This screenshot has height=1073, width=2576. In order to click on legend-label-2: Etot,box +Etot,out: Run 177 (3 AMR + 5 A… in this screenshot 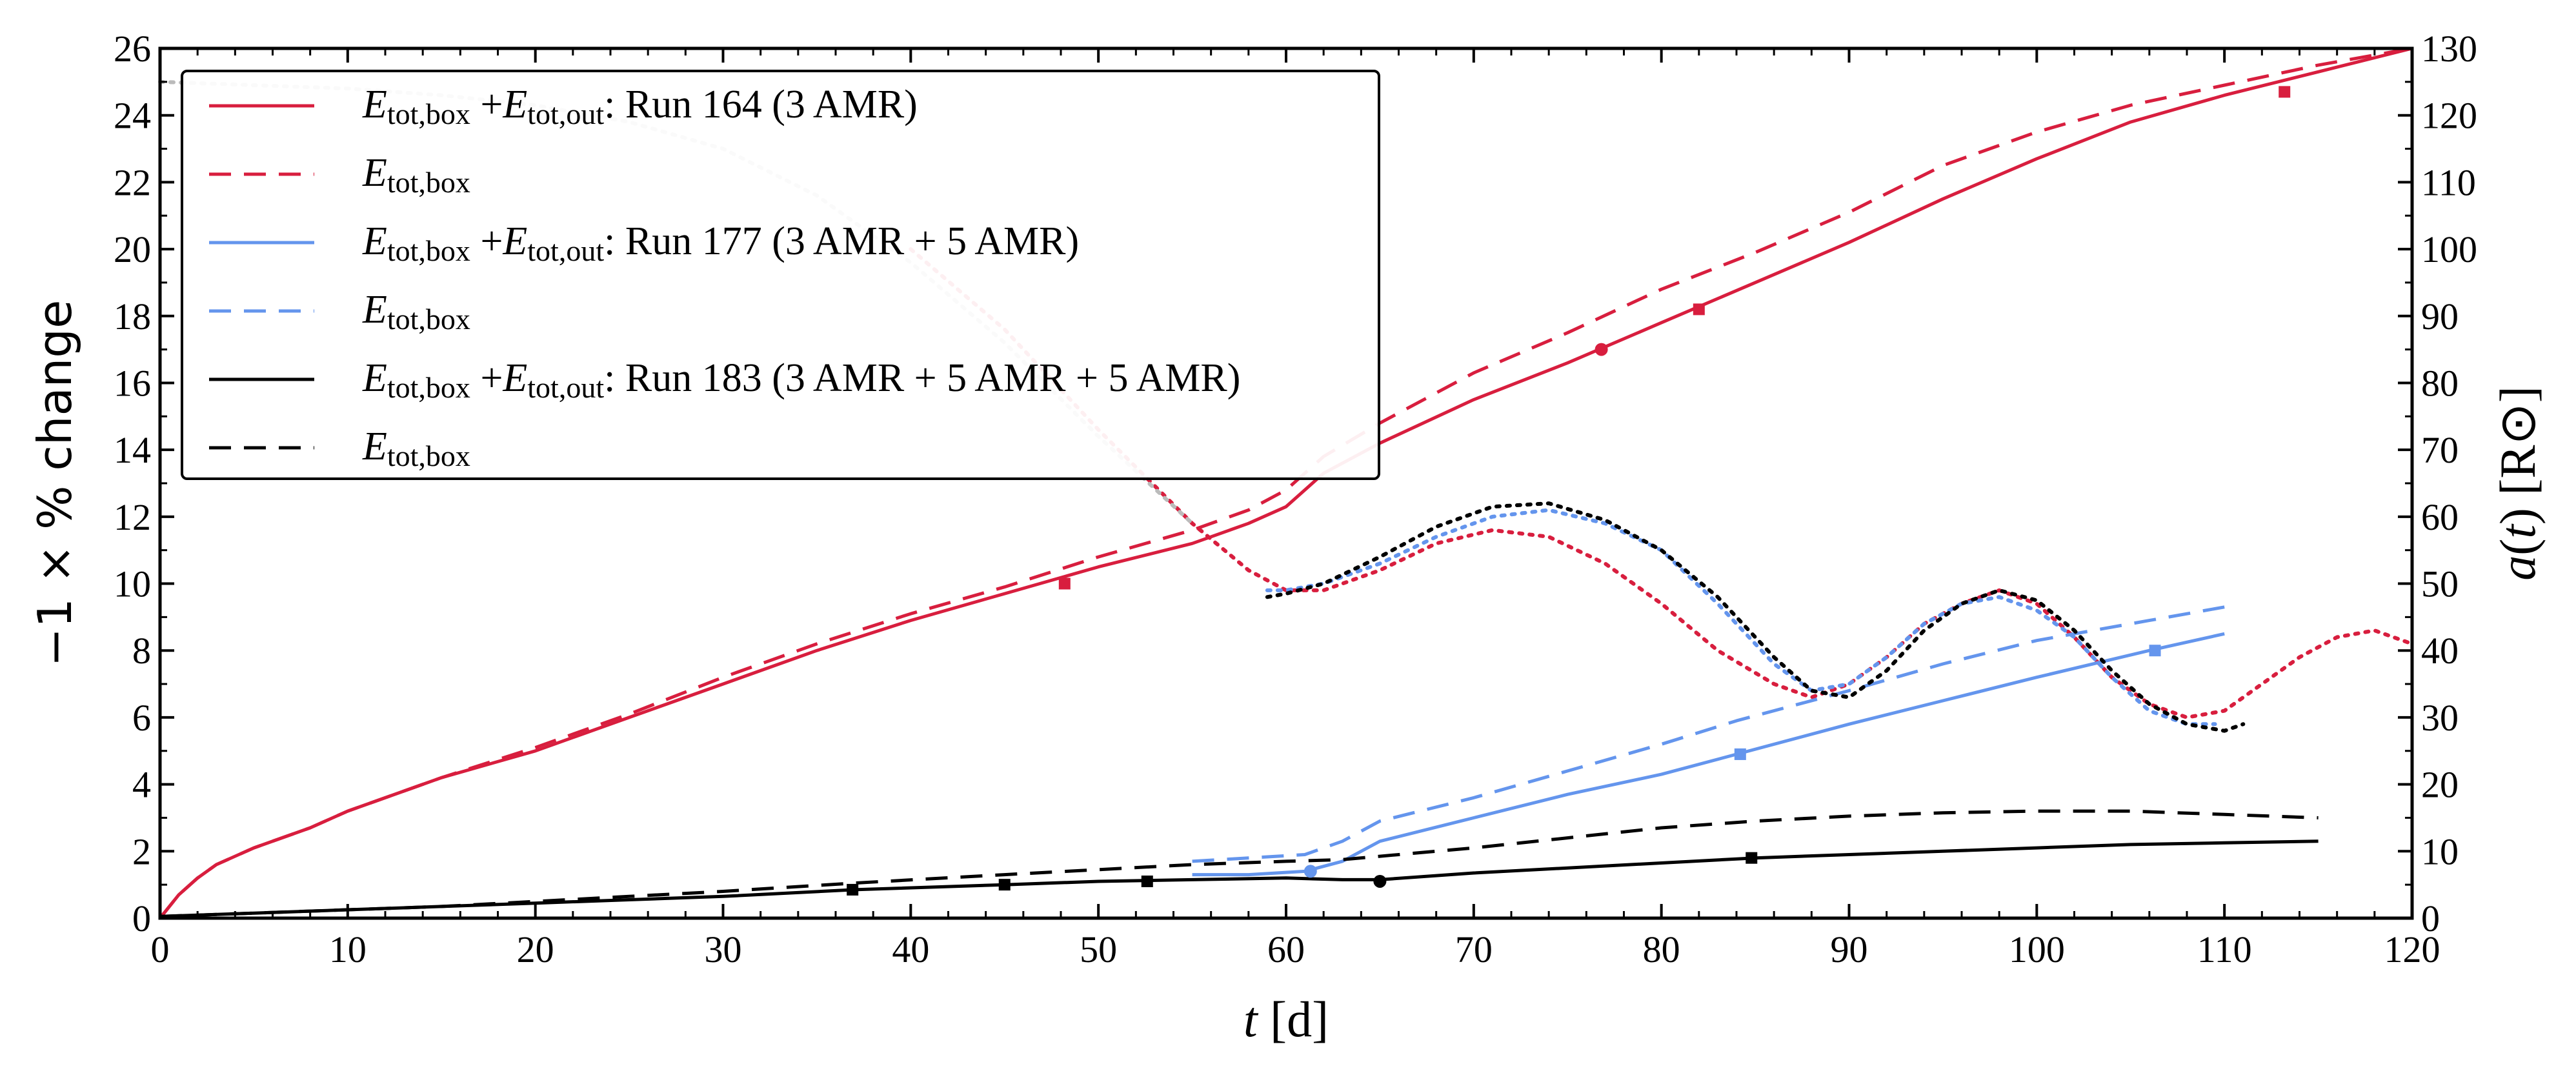, I will do `click(721, 243)`.